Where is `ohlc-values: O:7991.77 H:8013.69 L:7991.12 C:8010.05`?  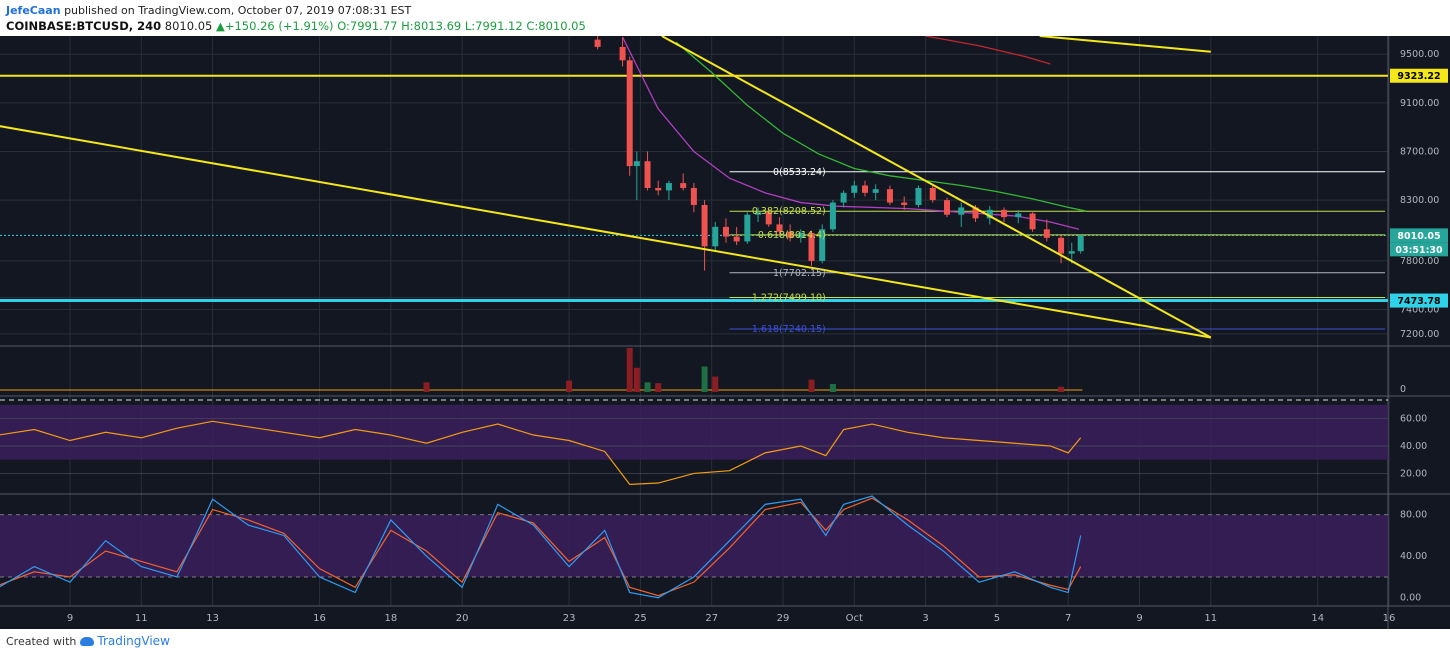 ohlc-values: O:7991.77 H:8013.69 L:7991.12 C:8010.05 is located at coordinates (461, 26).